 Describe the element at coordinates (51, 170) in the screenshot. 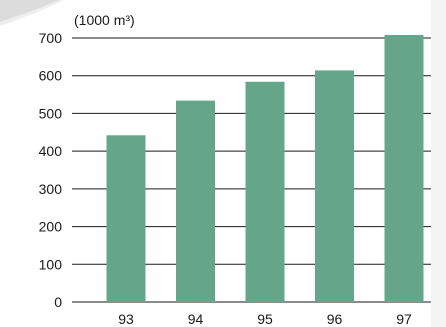

I see `y-axis-ticks: 0 100 200 300 400 500 600 700` at that location.